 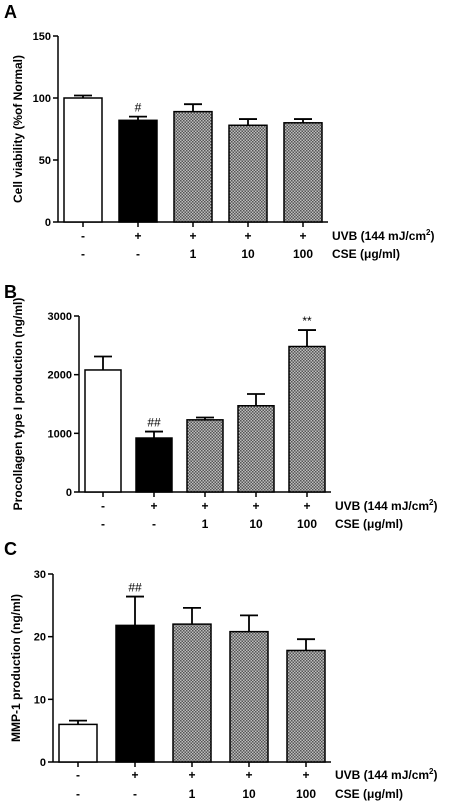 What do you see at coordinates (18, 129) in the screenshot?
I see `y-axis-label: Cell viability (%of Normal)` at bounding box center [18, 129].